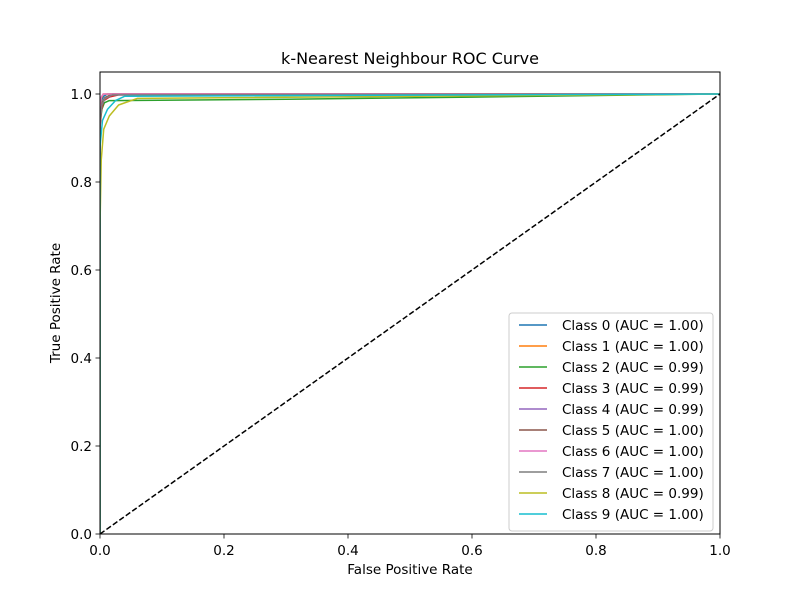  Describe the element at coordinates (81, 535) in the screenshot. I see `y-tick-label: 0.0` at that location.